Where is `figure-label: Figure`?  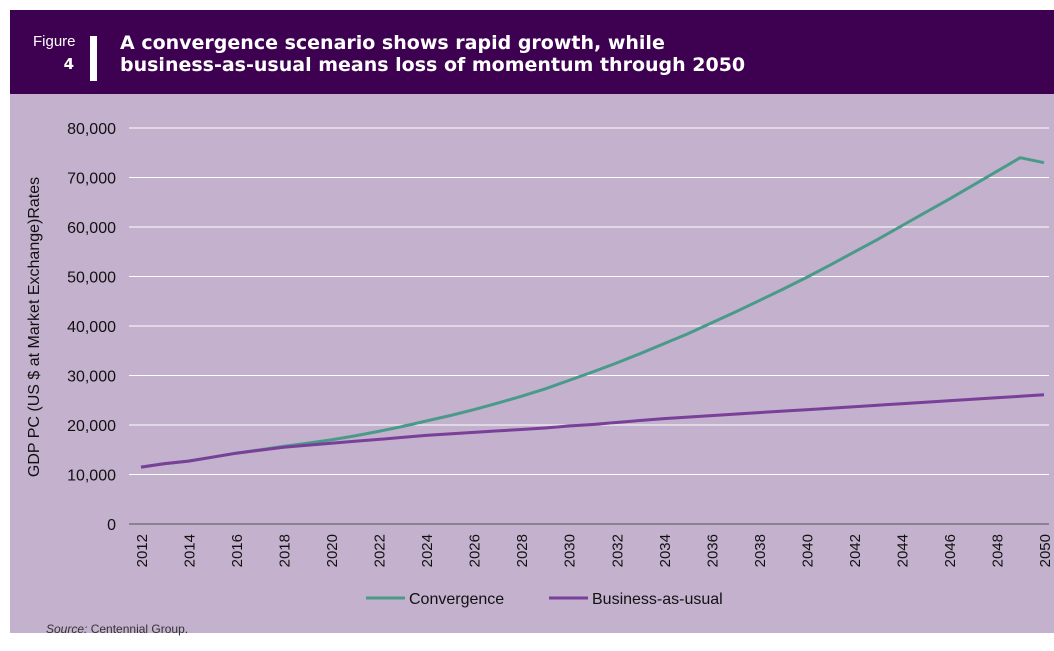 figure-label: Figure is located at coordinates (54, 41).